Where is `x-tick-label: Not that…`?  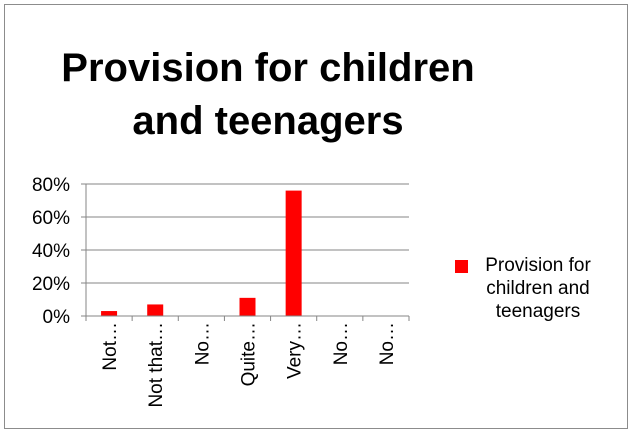 x-tick-label: Not that… is located at coordinates (156, 365).